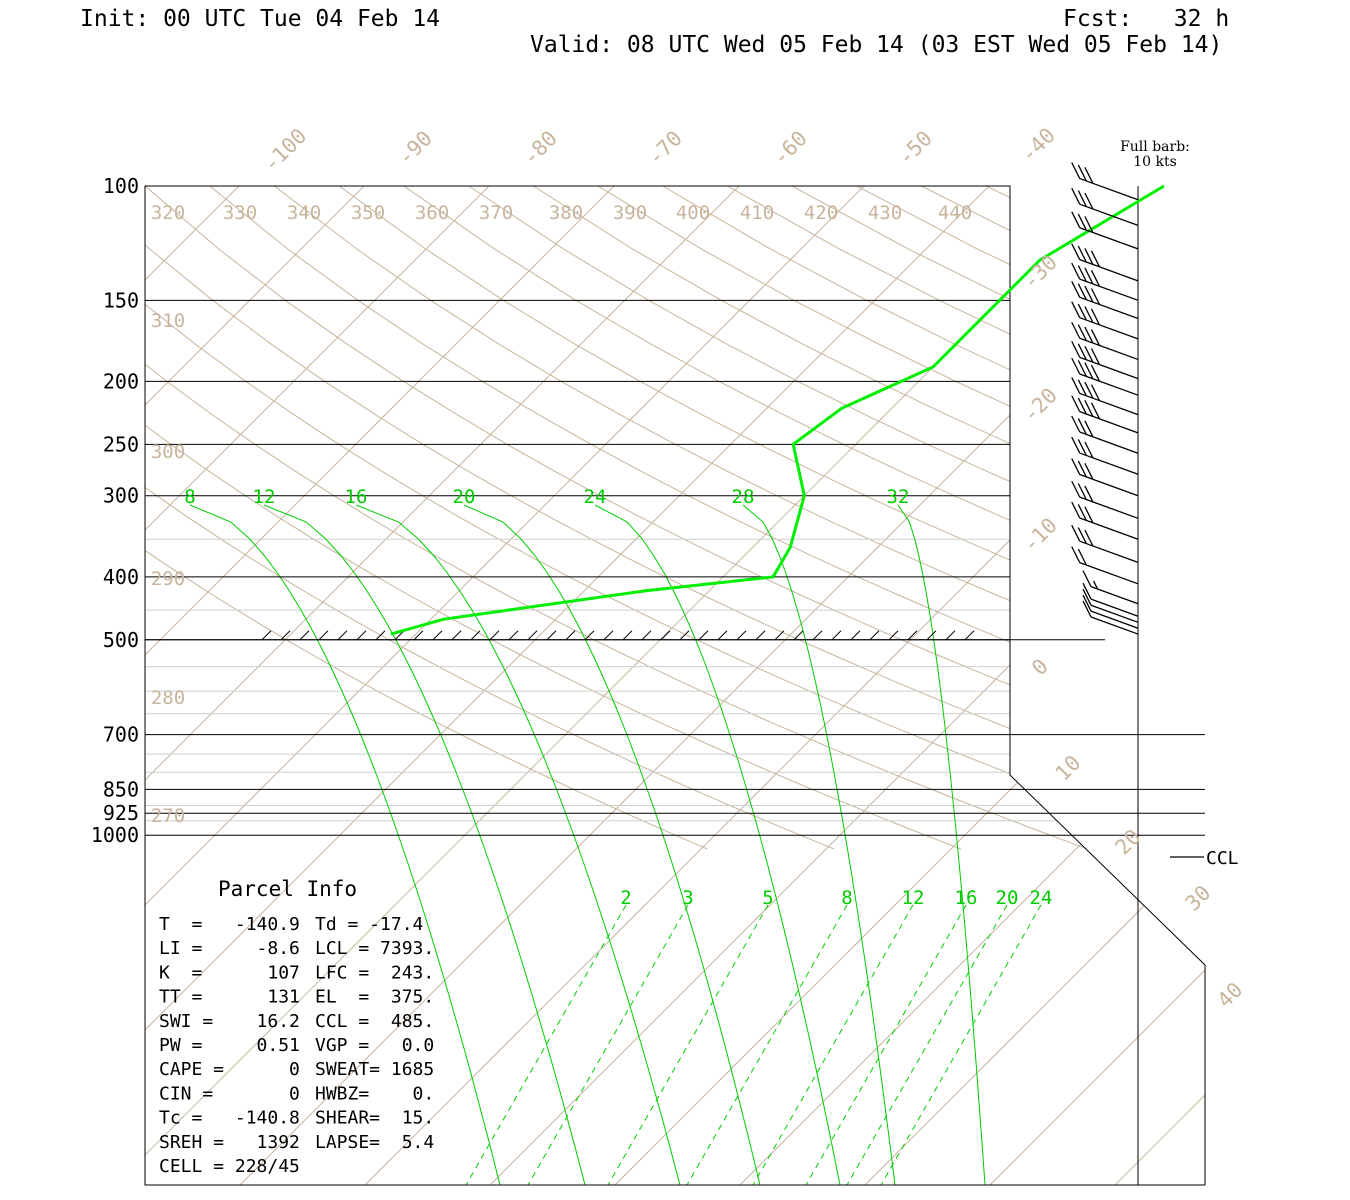 This screenshot has width=1350, height=1200. What do you see at coordinates (369, 924) in the screenshot?
I see `parcel-info-right: Td = -17.4` at bounding box center [369, 924].